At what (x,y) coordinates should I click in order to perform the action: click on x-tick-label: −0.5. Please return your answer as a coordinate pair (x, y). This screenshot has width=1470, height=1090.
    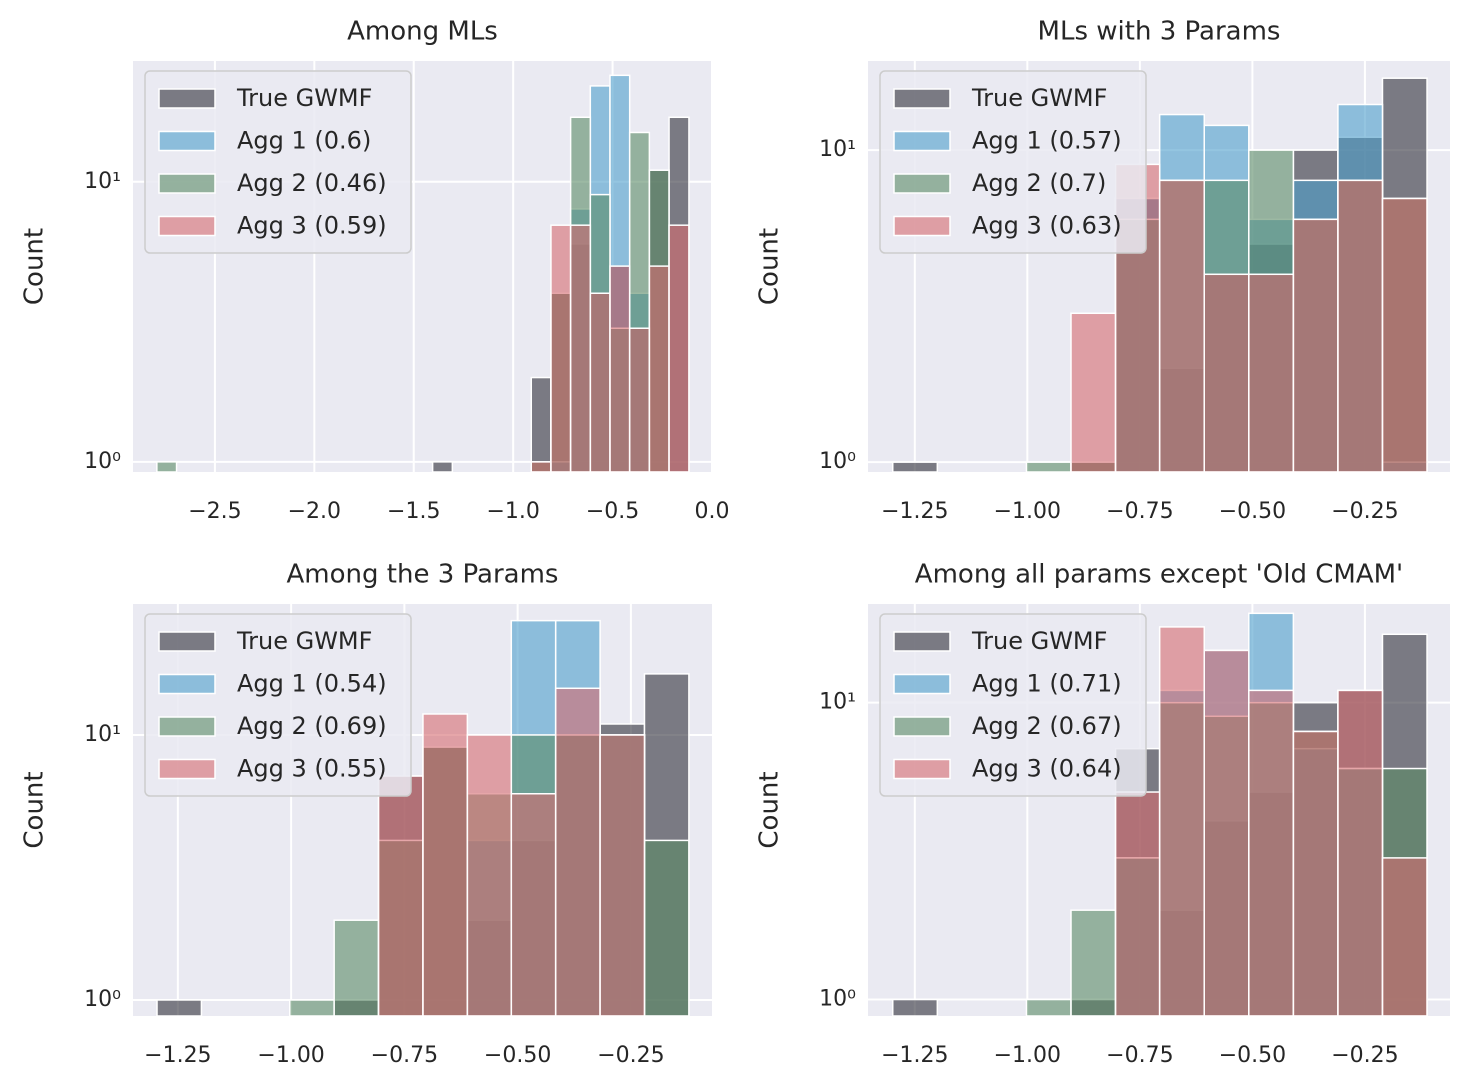
    Looking at the image, I should click on (612, 511).